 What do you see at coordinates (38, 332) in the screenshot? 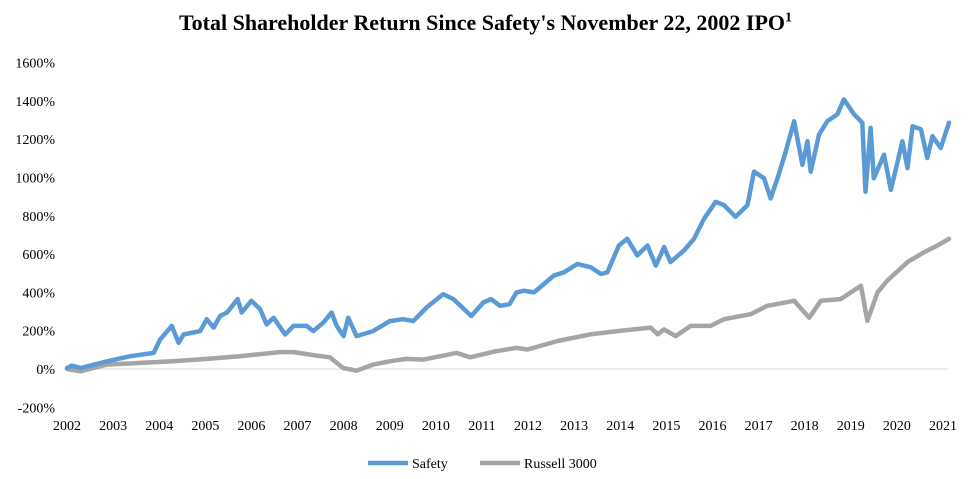
I see `y-tick-label: 200%` at bounding box center [38, 332].